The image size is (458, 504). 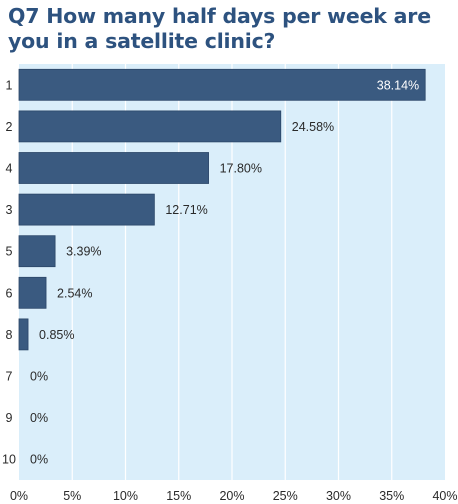 What do you see at coordinates (19, 496) in the screenshot?
I see `x-tick-label: 0%` at bounding box center [19, 496].